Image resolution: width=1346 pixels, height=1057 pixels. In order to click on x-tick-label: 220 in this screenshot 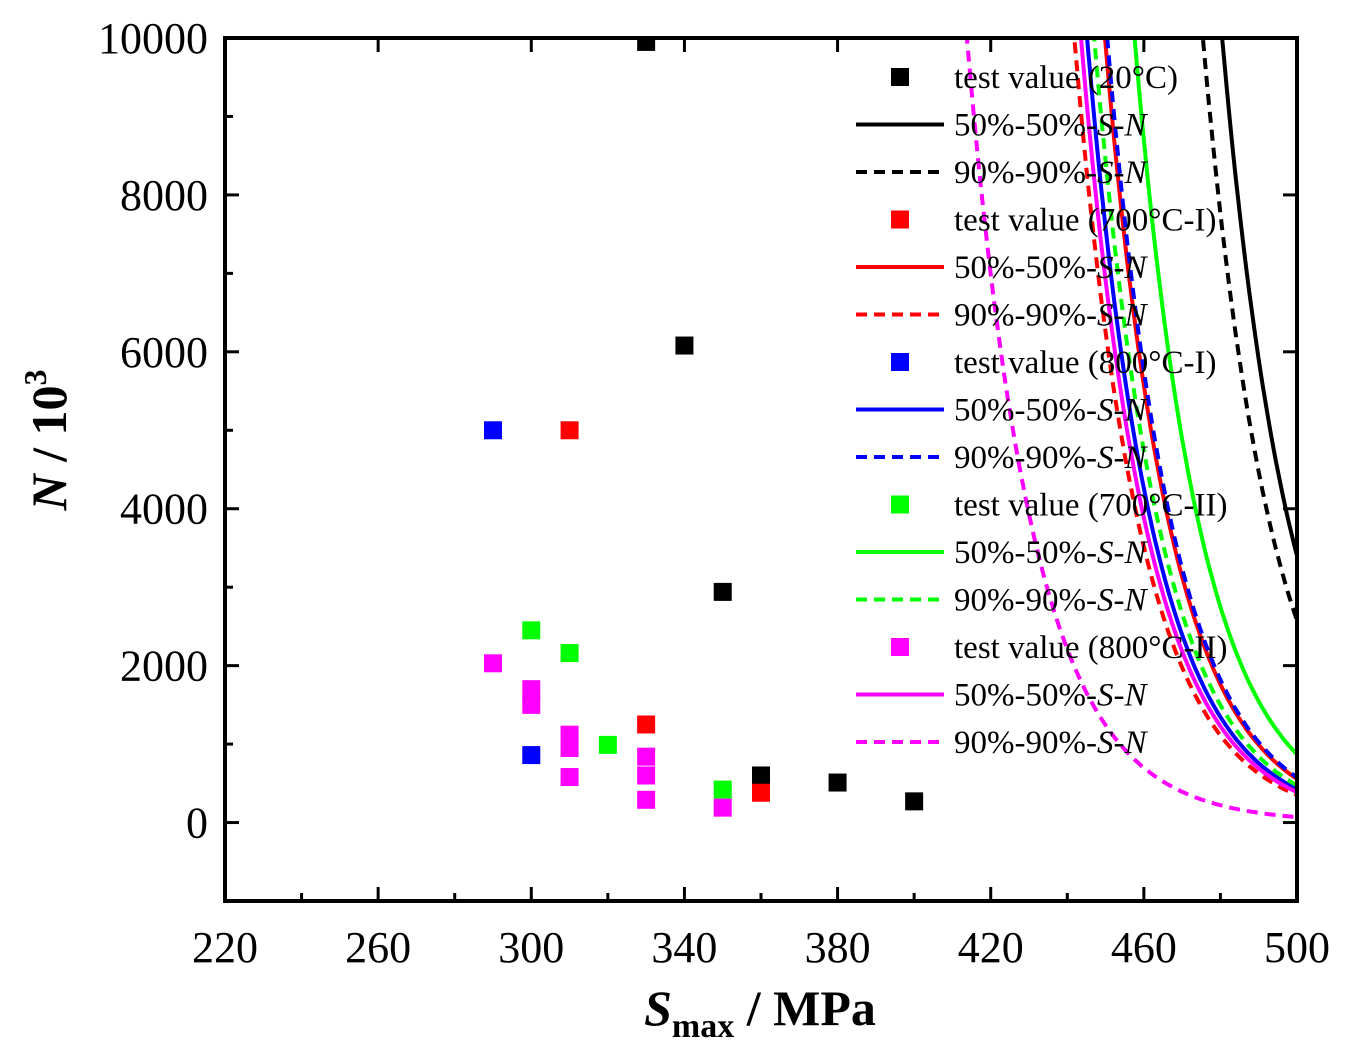, I will do `click(225, 947)`.